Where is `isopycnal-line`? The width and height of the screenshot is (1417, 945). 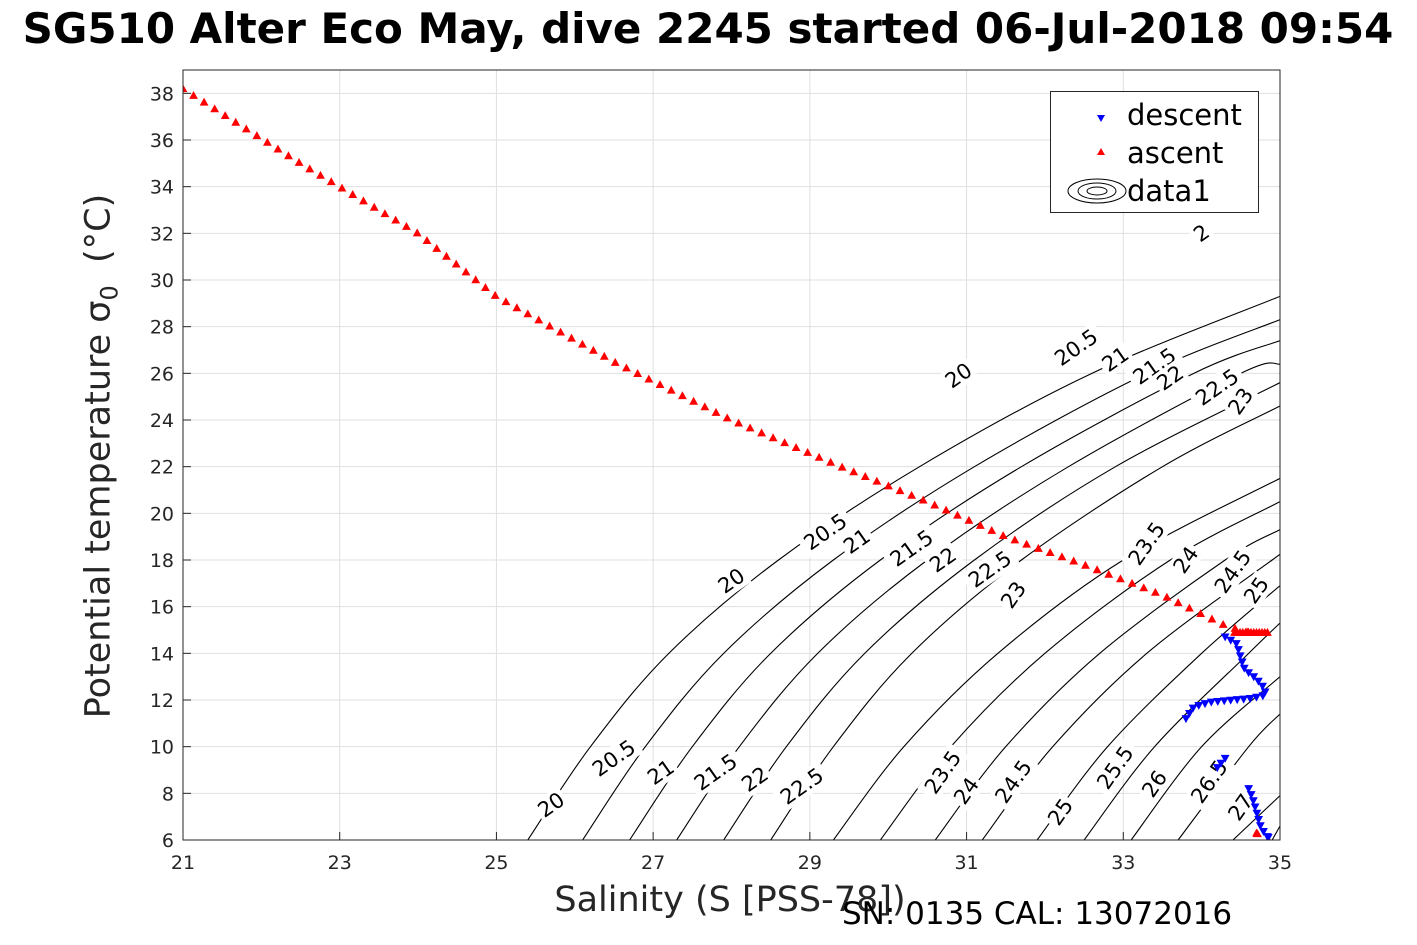 isopycnal-line is located at coordinates (1181, 731).